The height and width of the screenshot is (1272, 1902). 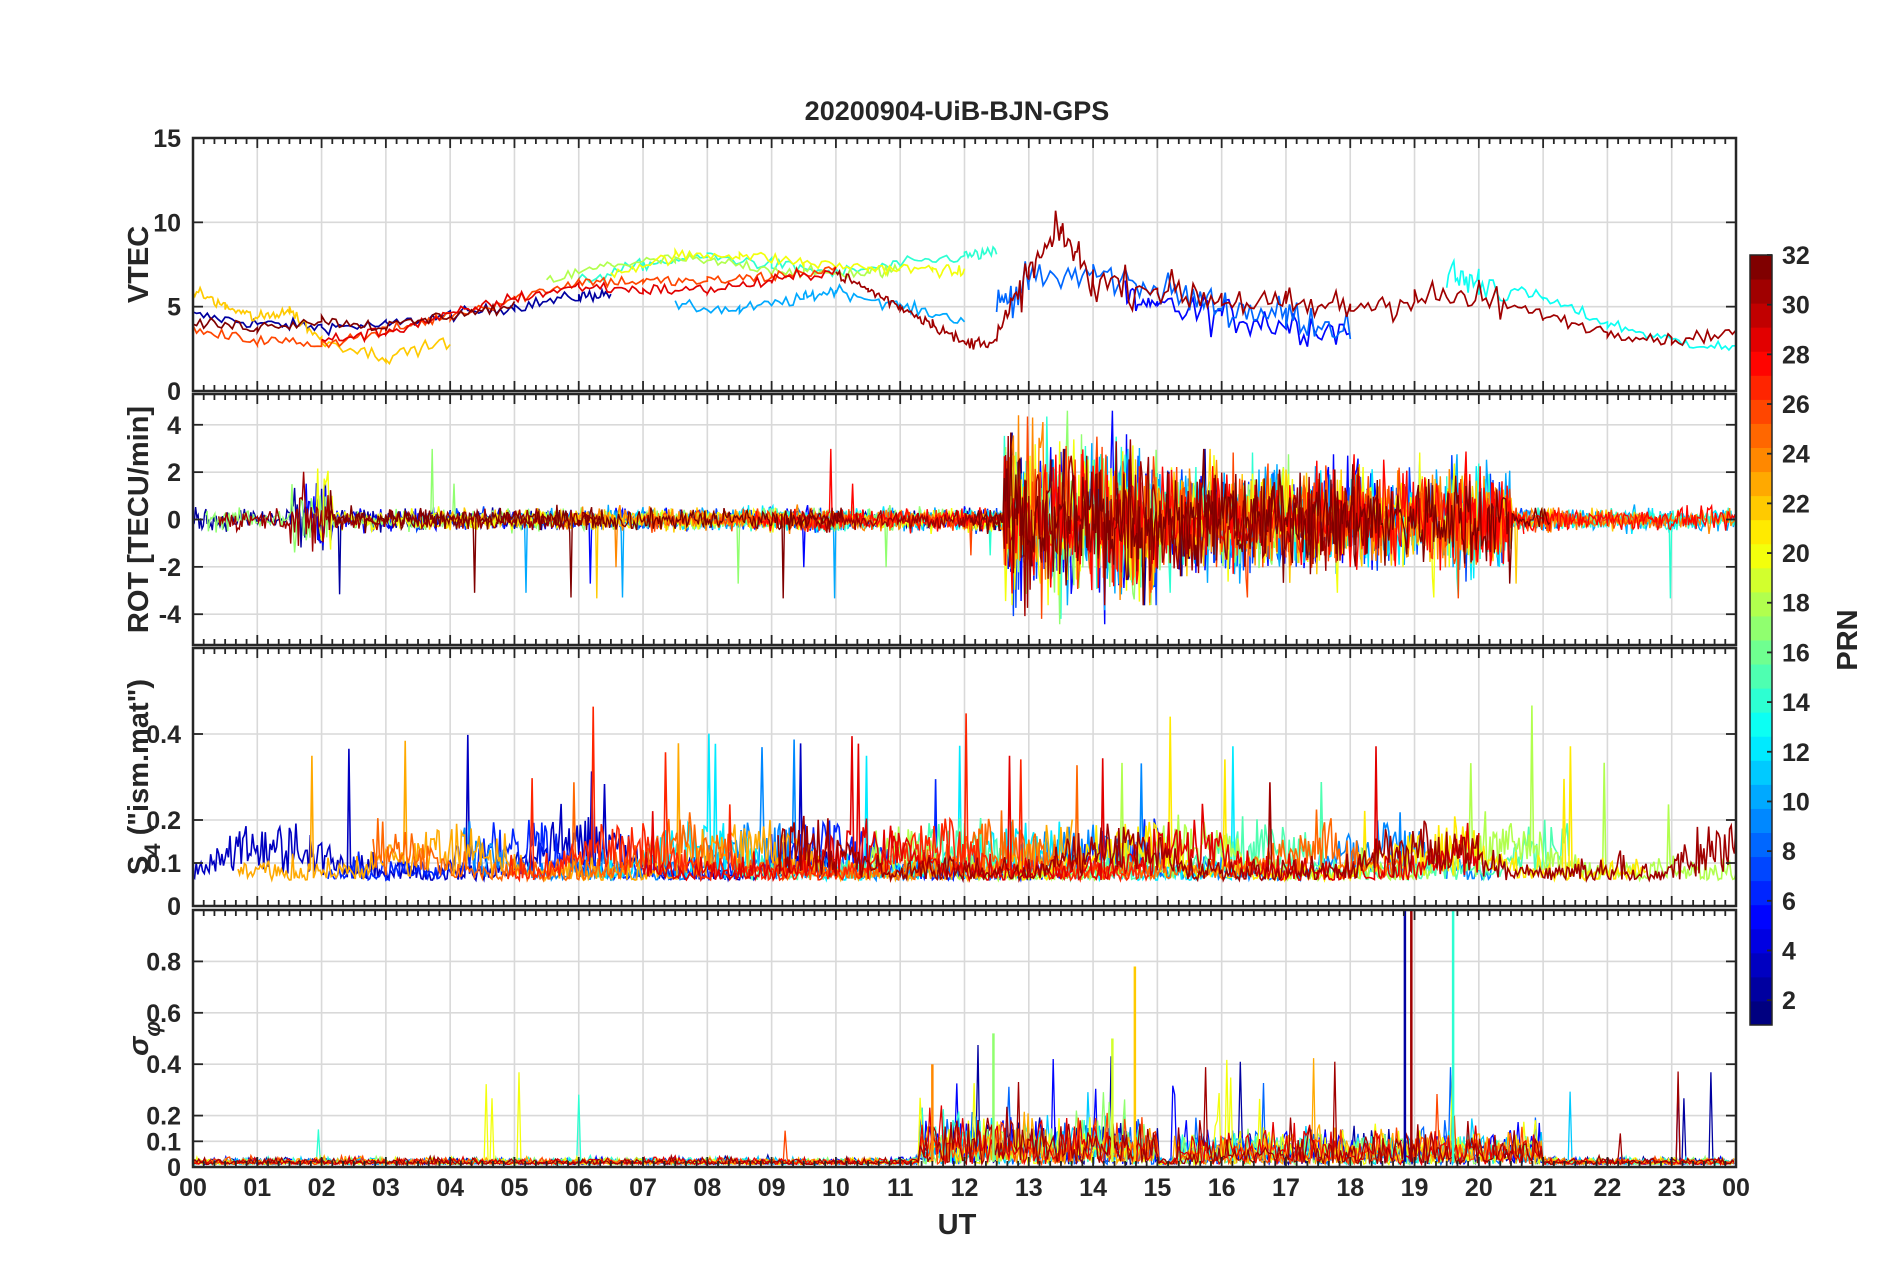 What do you see at coordinates (1093, 1188) in the screenshot?
I see `x-tick-label: 14` at bounding box center [1093, 1188].